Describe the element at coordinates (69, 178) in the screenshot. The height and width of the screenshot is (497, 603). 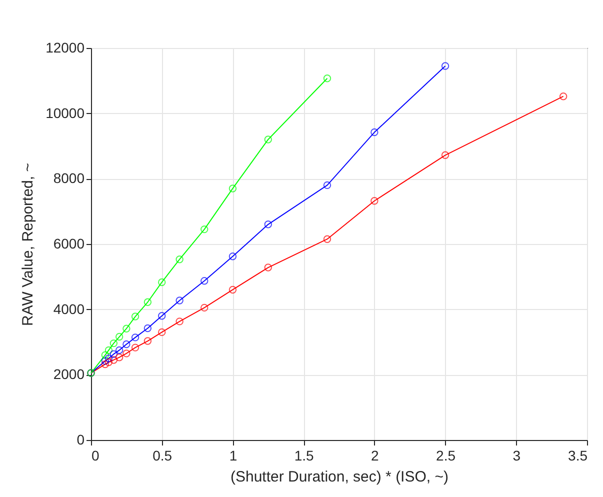
I see `y-tick-label: 8000` at that location.